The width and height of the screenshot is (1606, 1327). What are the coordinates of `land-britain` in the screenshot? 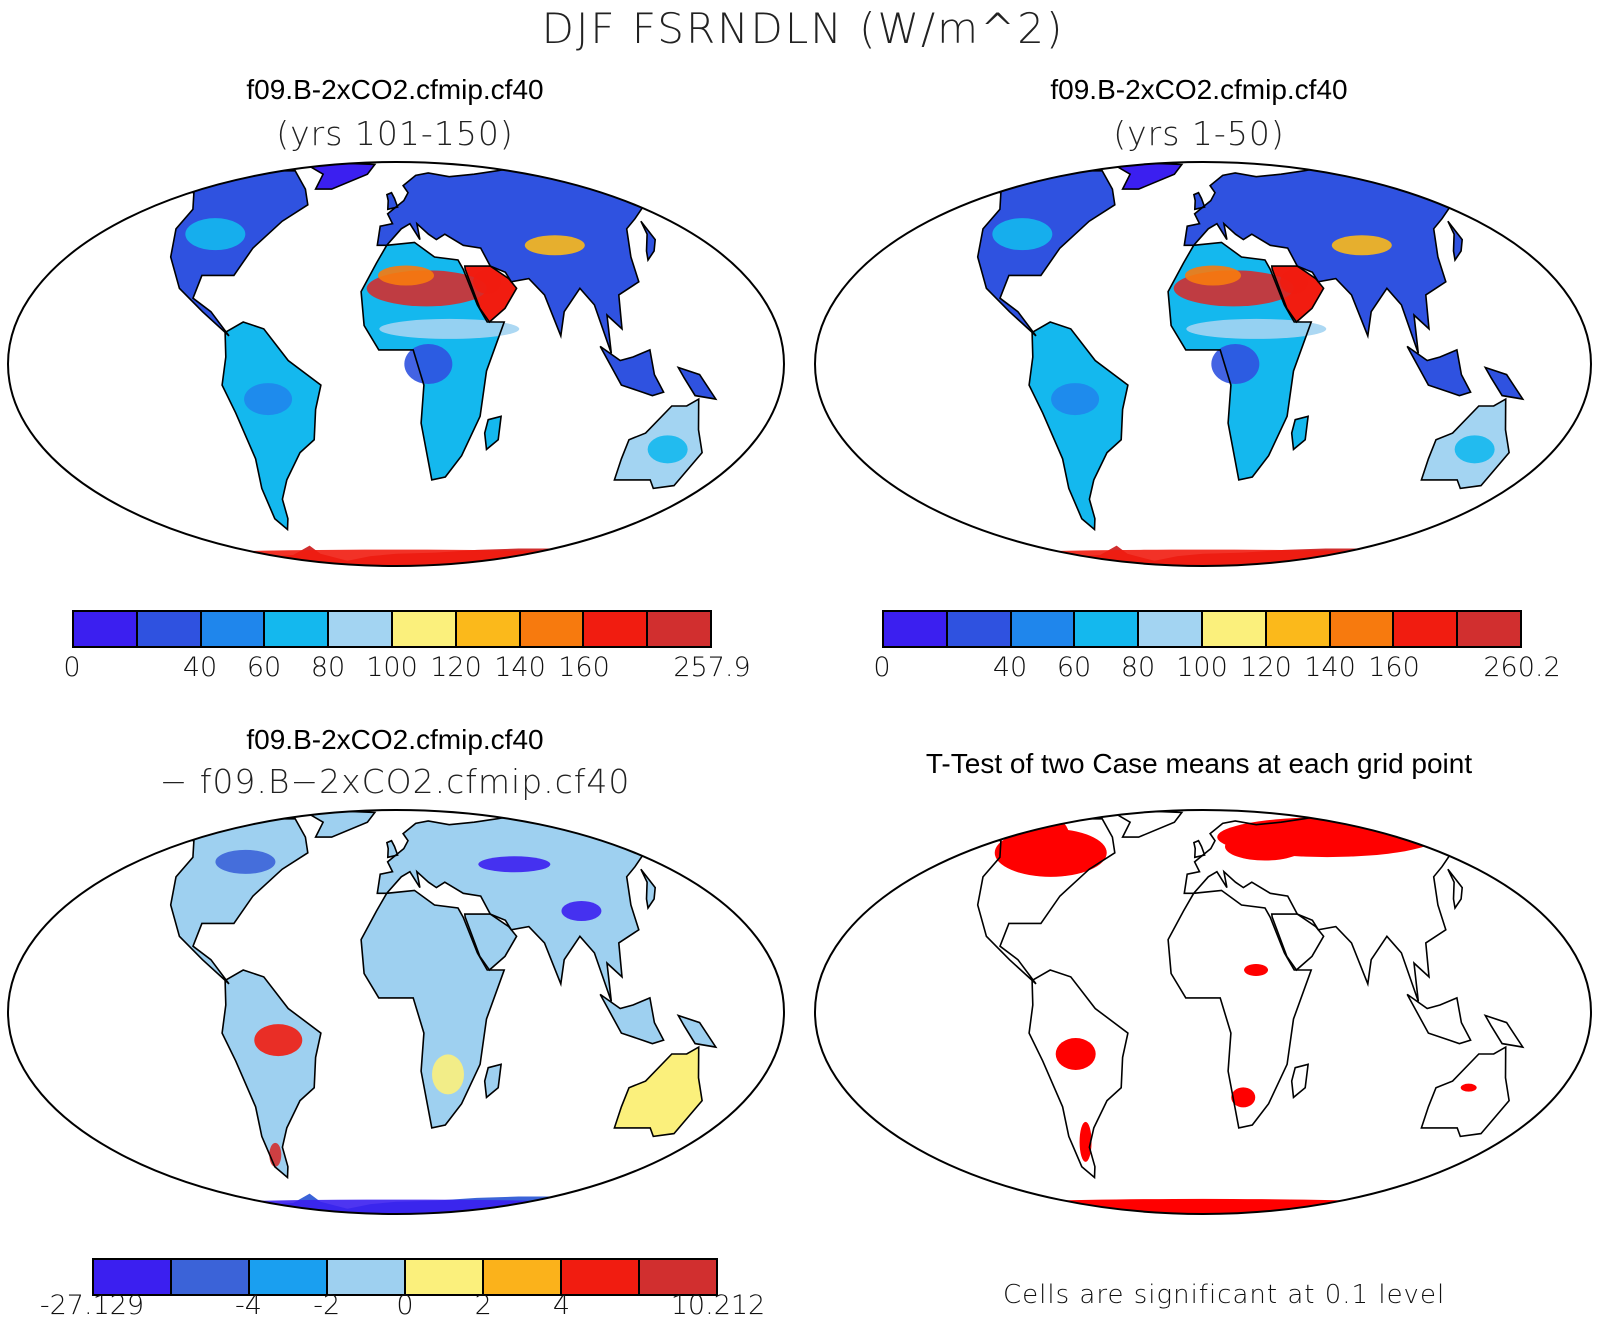 It's located at (1199, 849).